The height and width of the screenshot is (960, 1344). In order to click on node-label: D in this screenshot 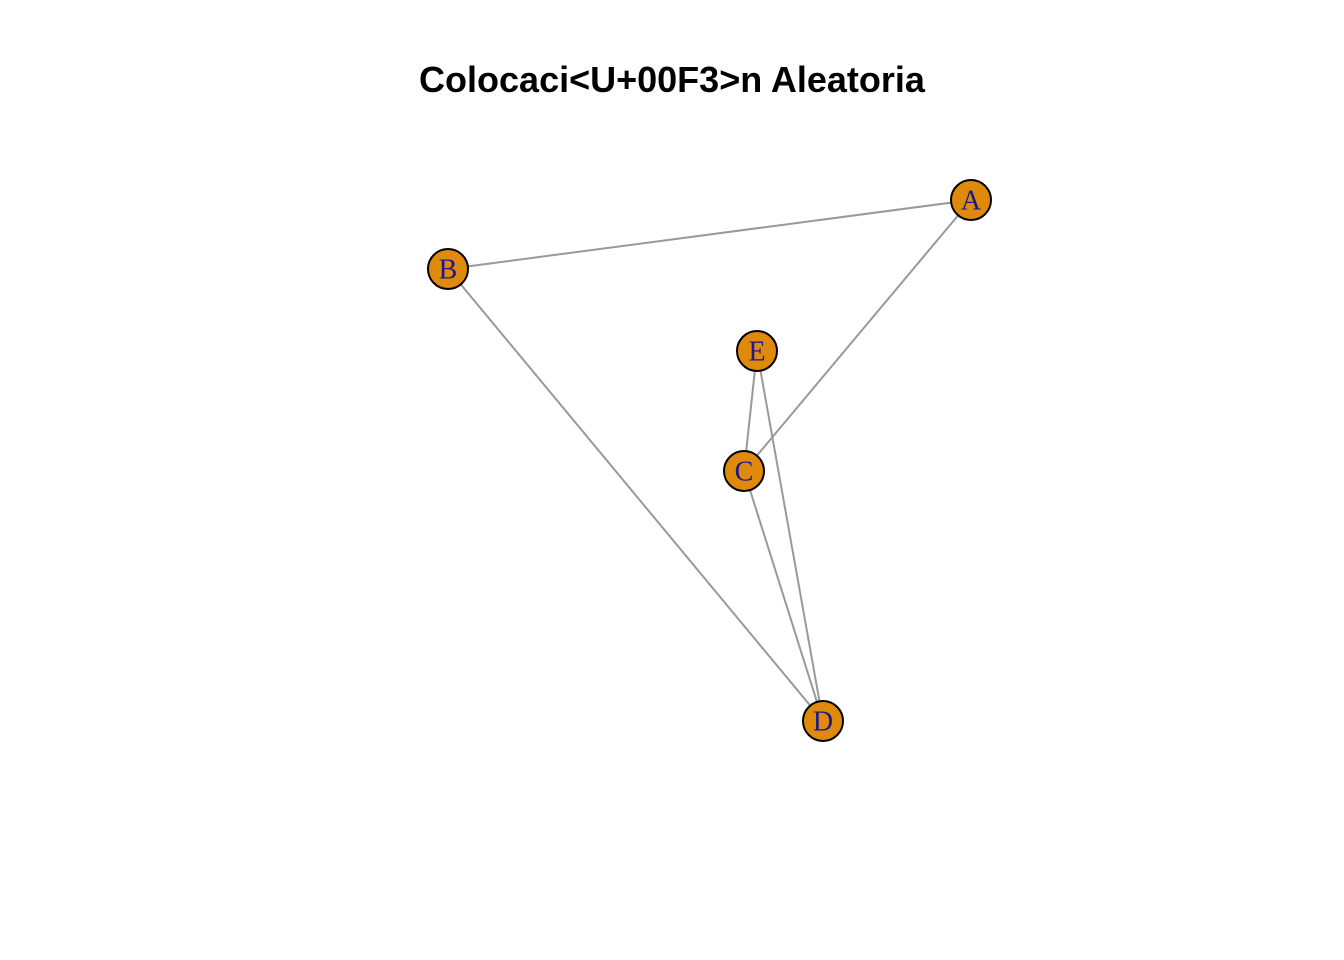, I will do `click(823, 722)`.